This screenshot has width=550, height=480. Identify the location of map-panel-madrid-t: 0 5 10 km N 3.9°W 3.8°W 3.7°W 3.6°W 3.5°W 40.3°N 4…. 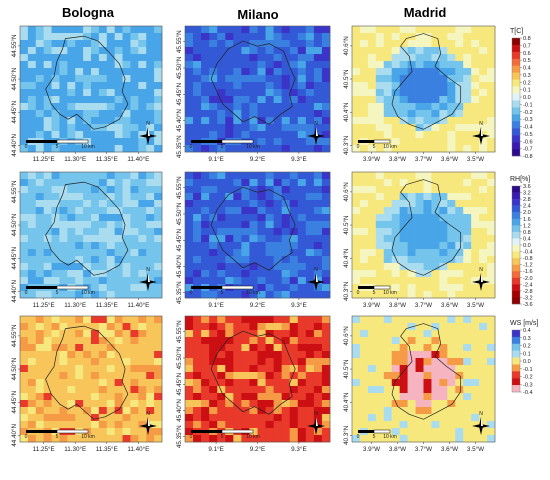
(419, 94).